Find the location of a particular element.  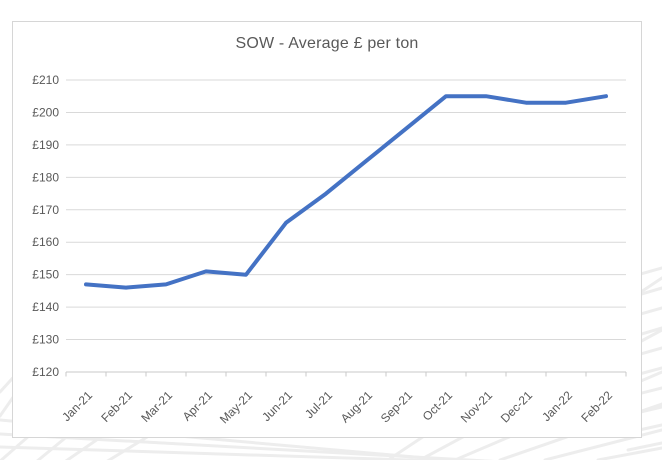

y-tick-label: £160 is located at coordinates (45, 242).